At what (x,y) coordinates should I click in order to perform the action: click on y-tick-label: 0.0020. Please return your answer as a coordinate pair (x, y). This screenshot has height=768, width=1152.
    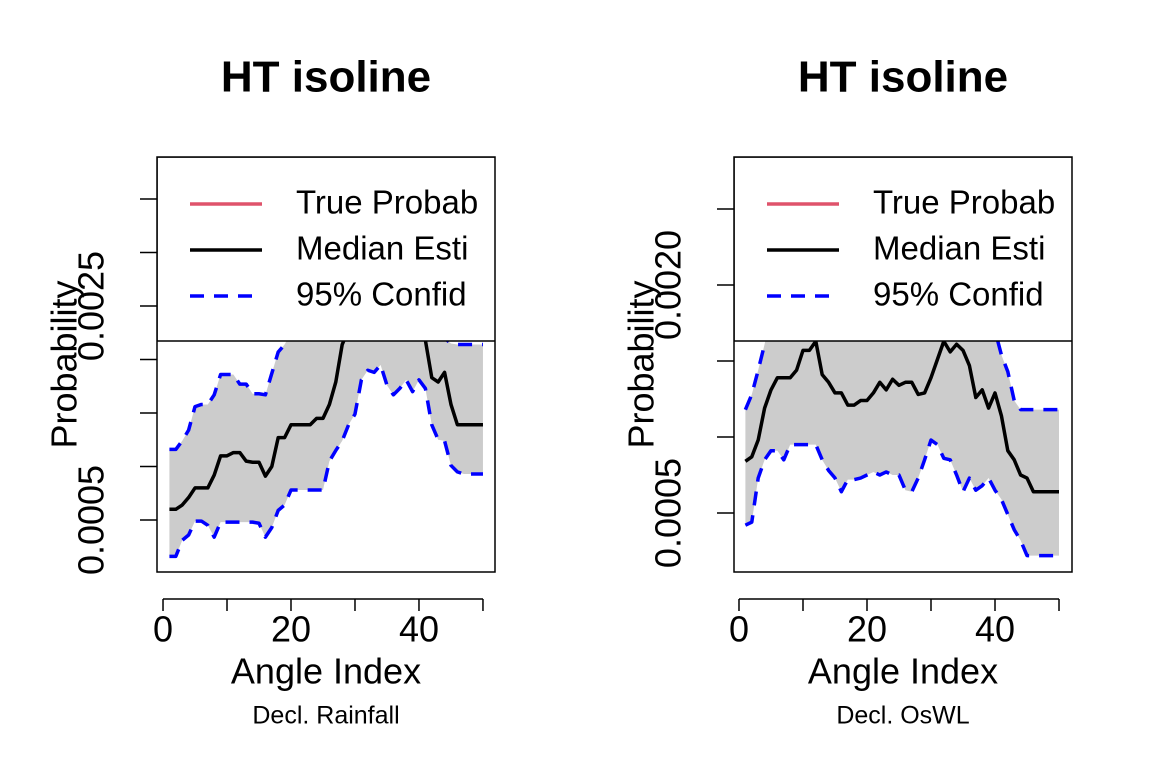
    Looking at the image, I should click on (668, 285).